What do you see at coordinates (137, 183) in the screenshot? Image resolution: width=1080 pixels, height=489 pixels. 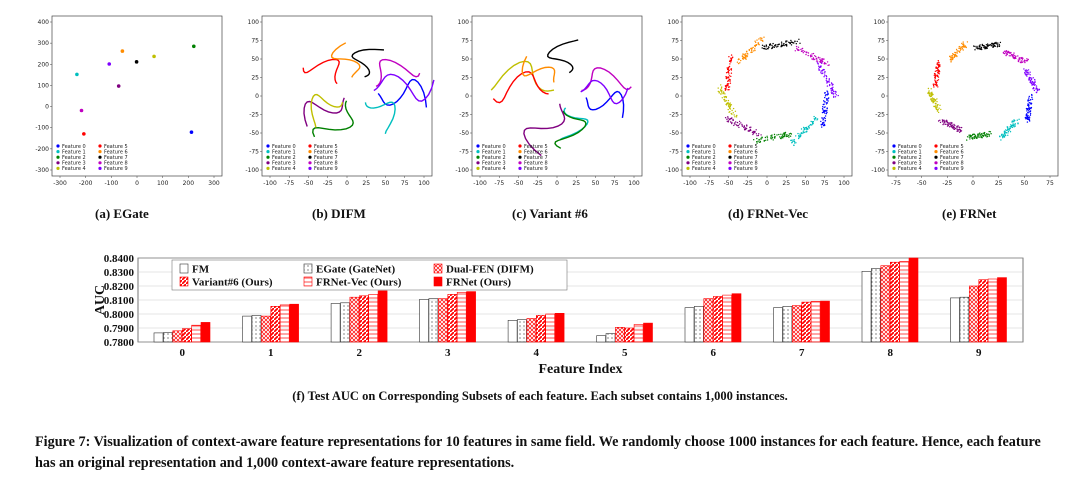 I see `x-tick-label: 0` at bounding box center [137, 183].